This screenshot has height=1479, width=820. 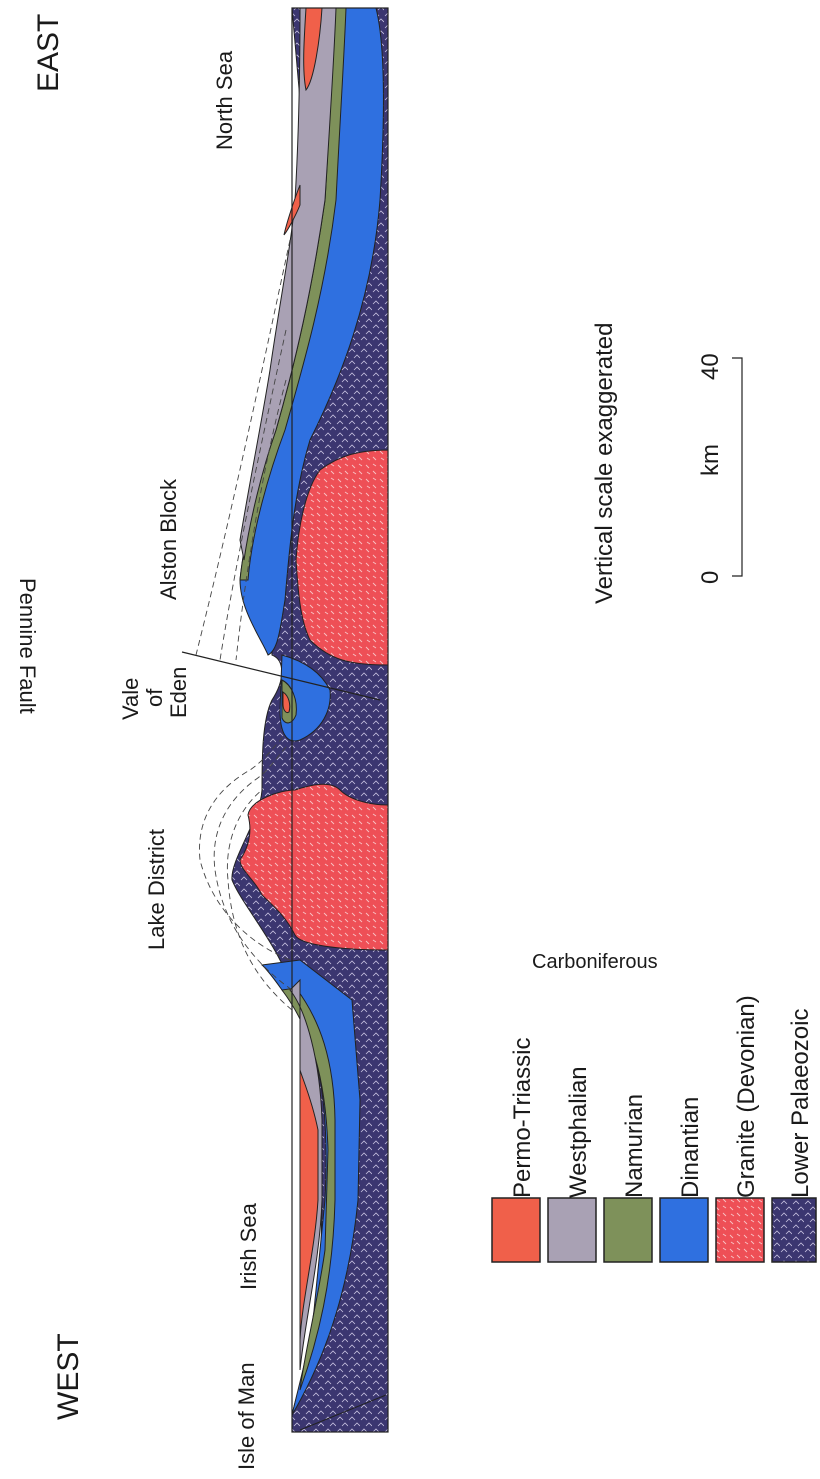 What do you see at coordinates (746, 1096) in the screenshot?
I see `legend-label-granite: Granite (Devonian)` at bounding box center [746, 1096].